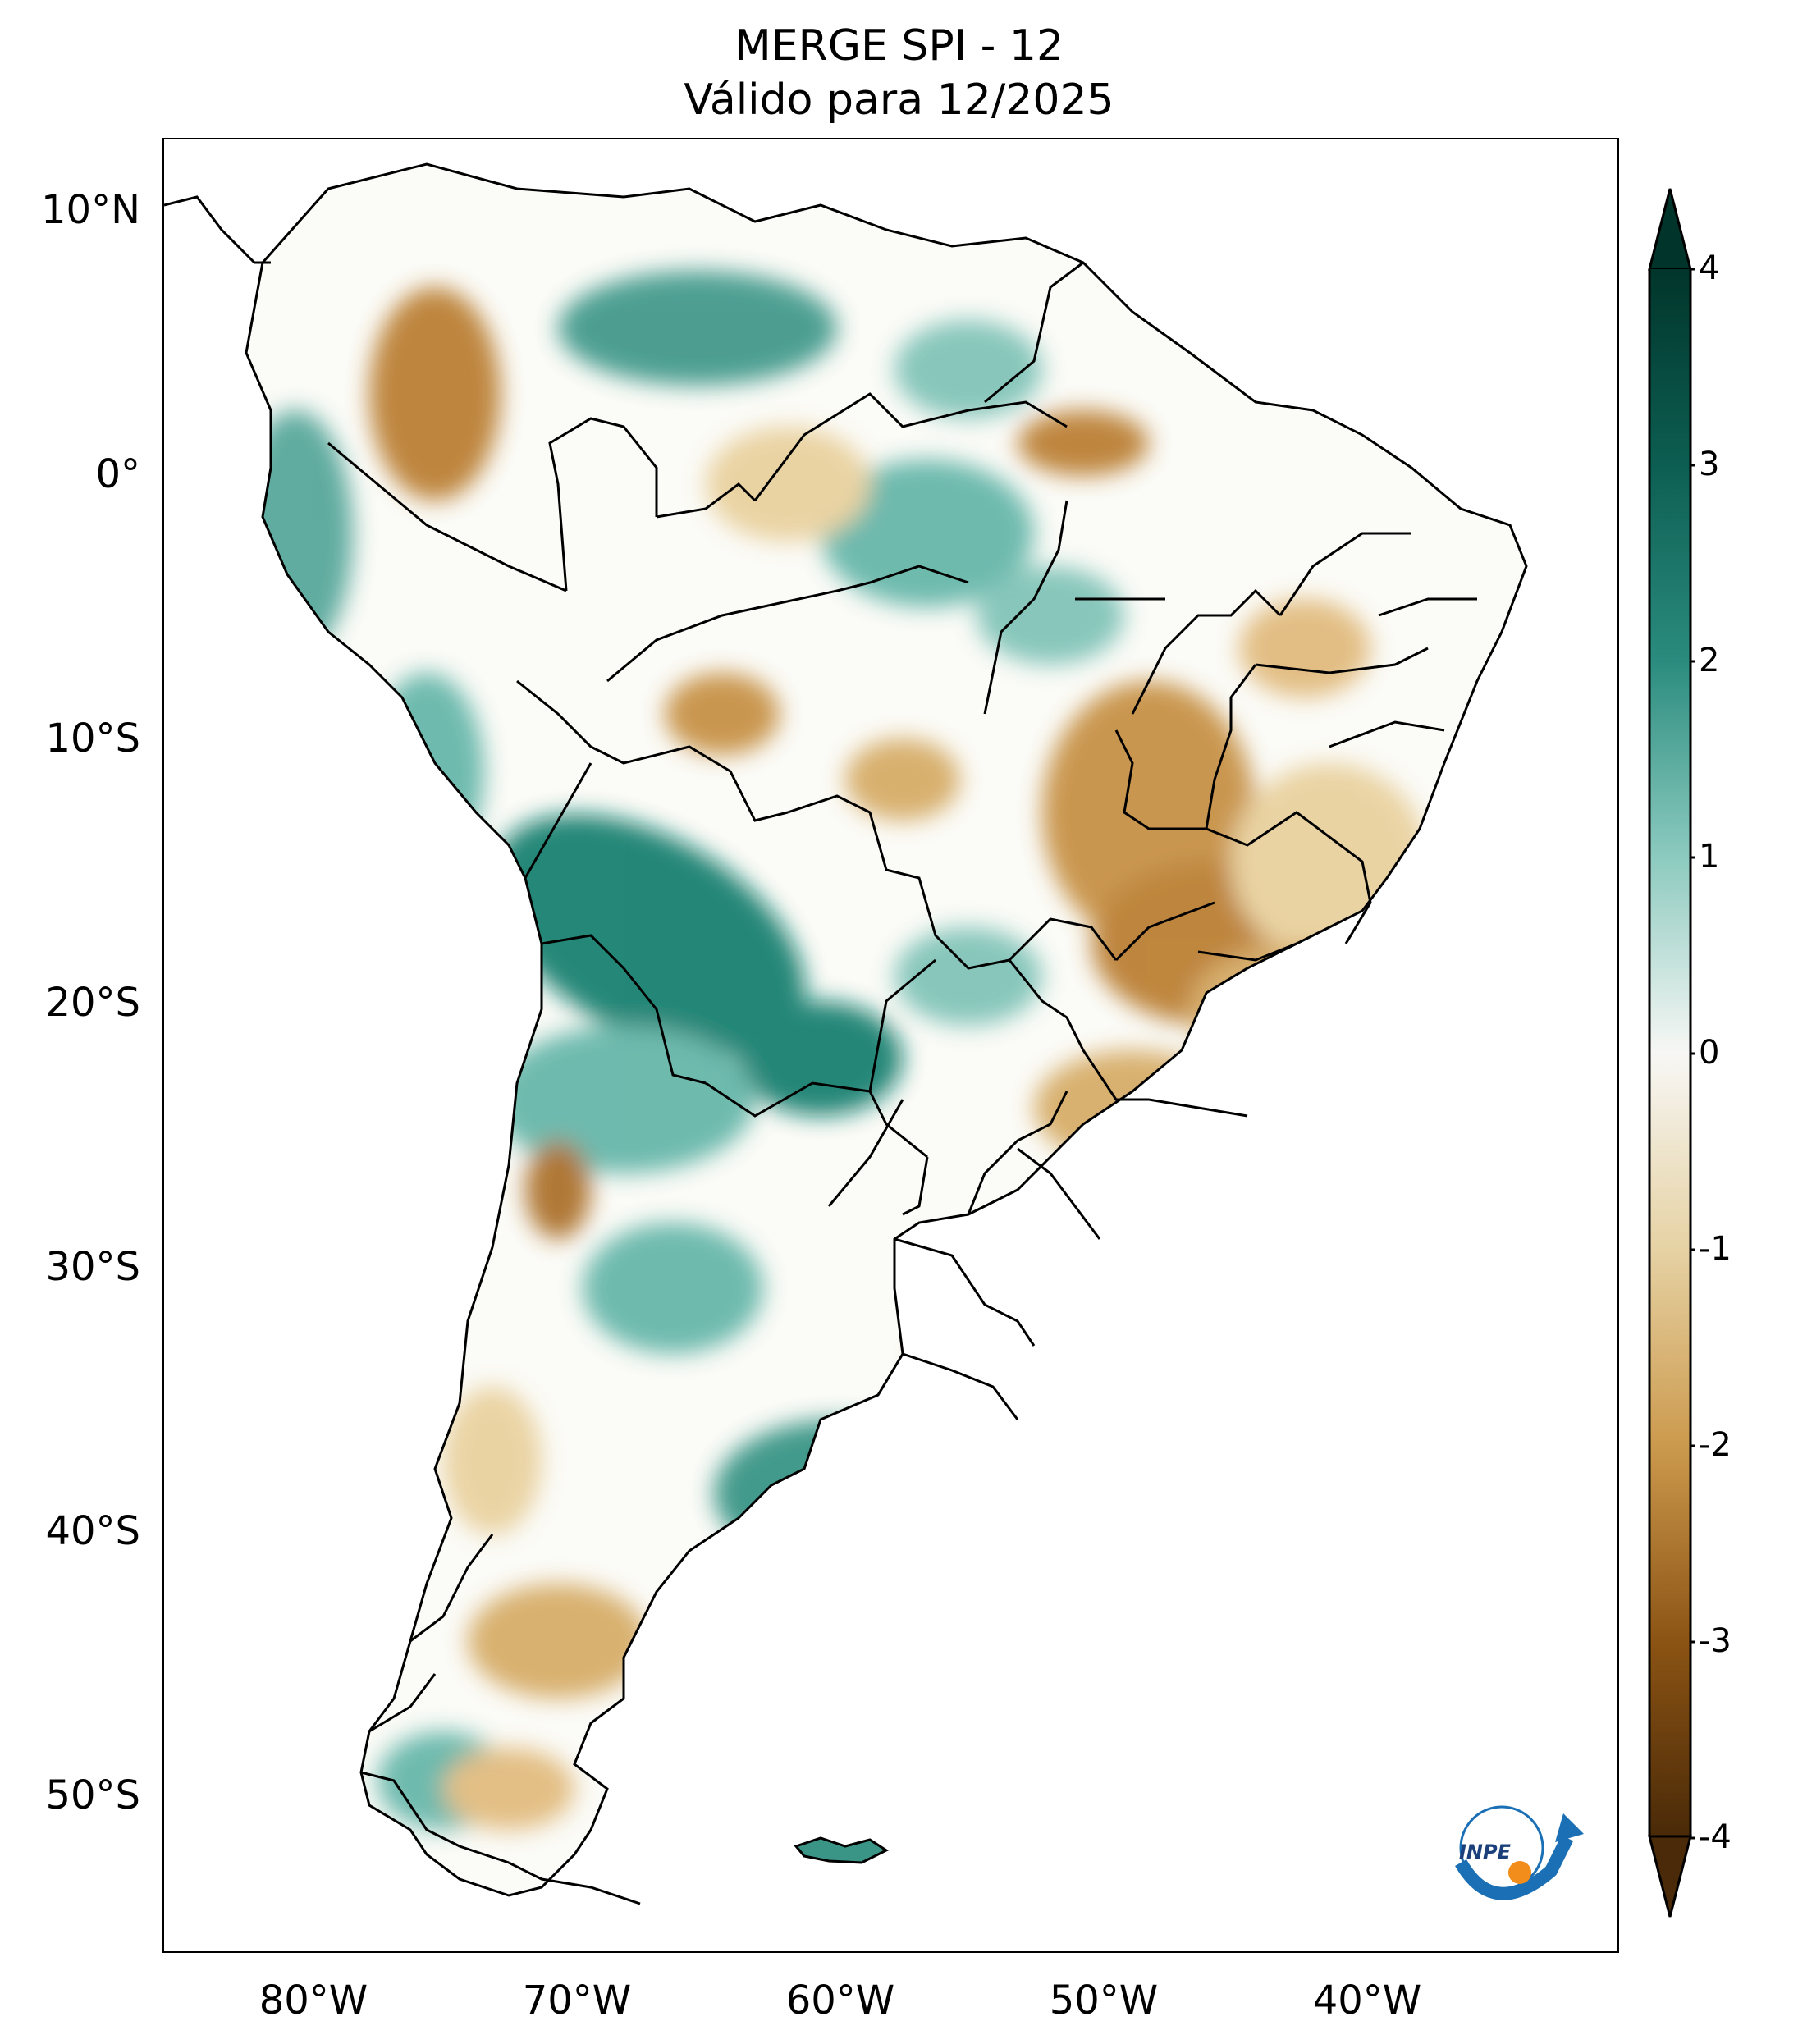 The image size is (1798, 2044). What do you see at coordinates (842, 1850) in the screenshot?
I see `falkland-islands` at bounding box center [842, 1850].